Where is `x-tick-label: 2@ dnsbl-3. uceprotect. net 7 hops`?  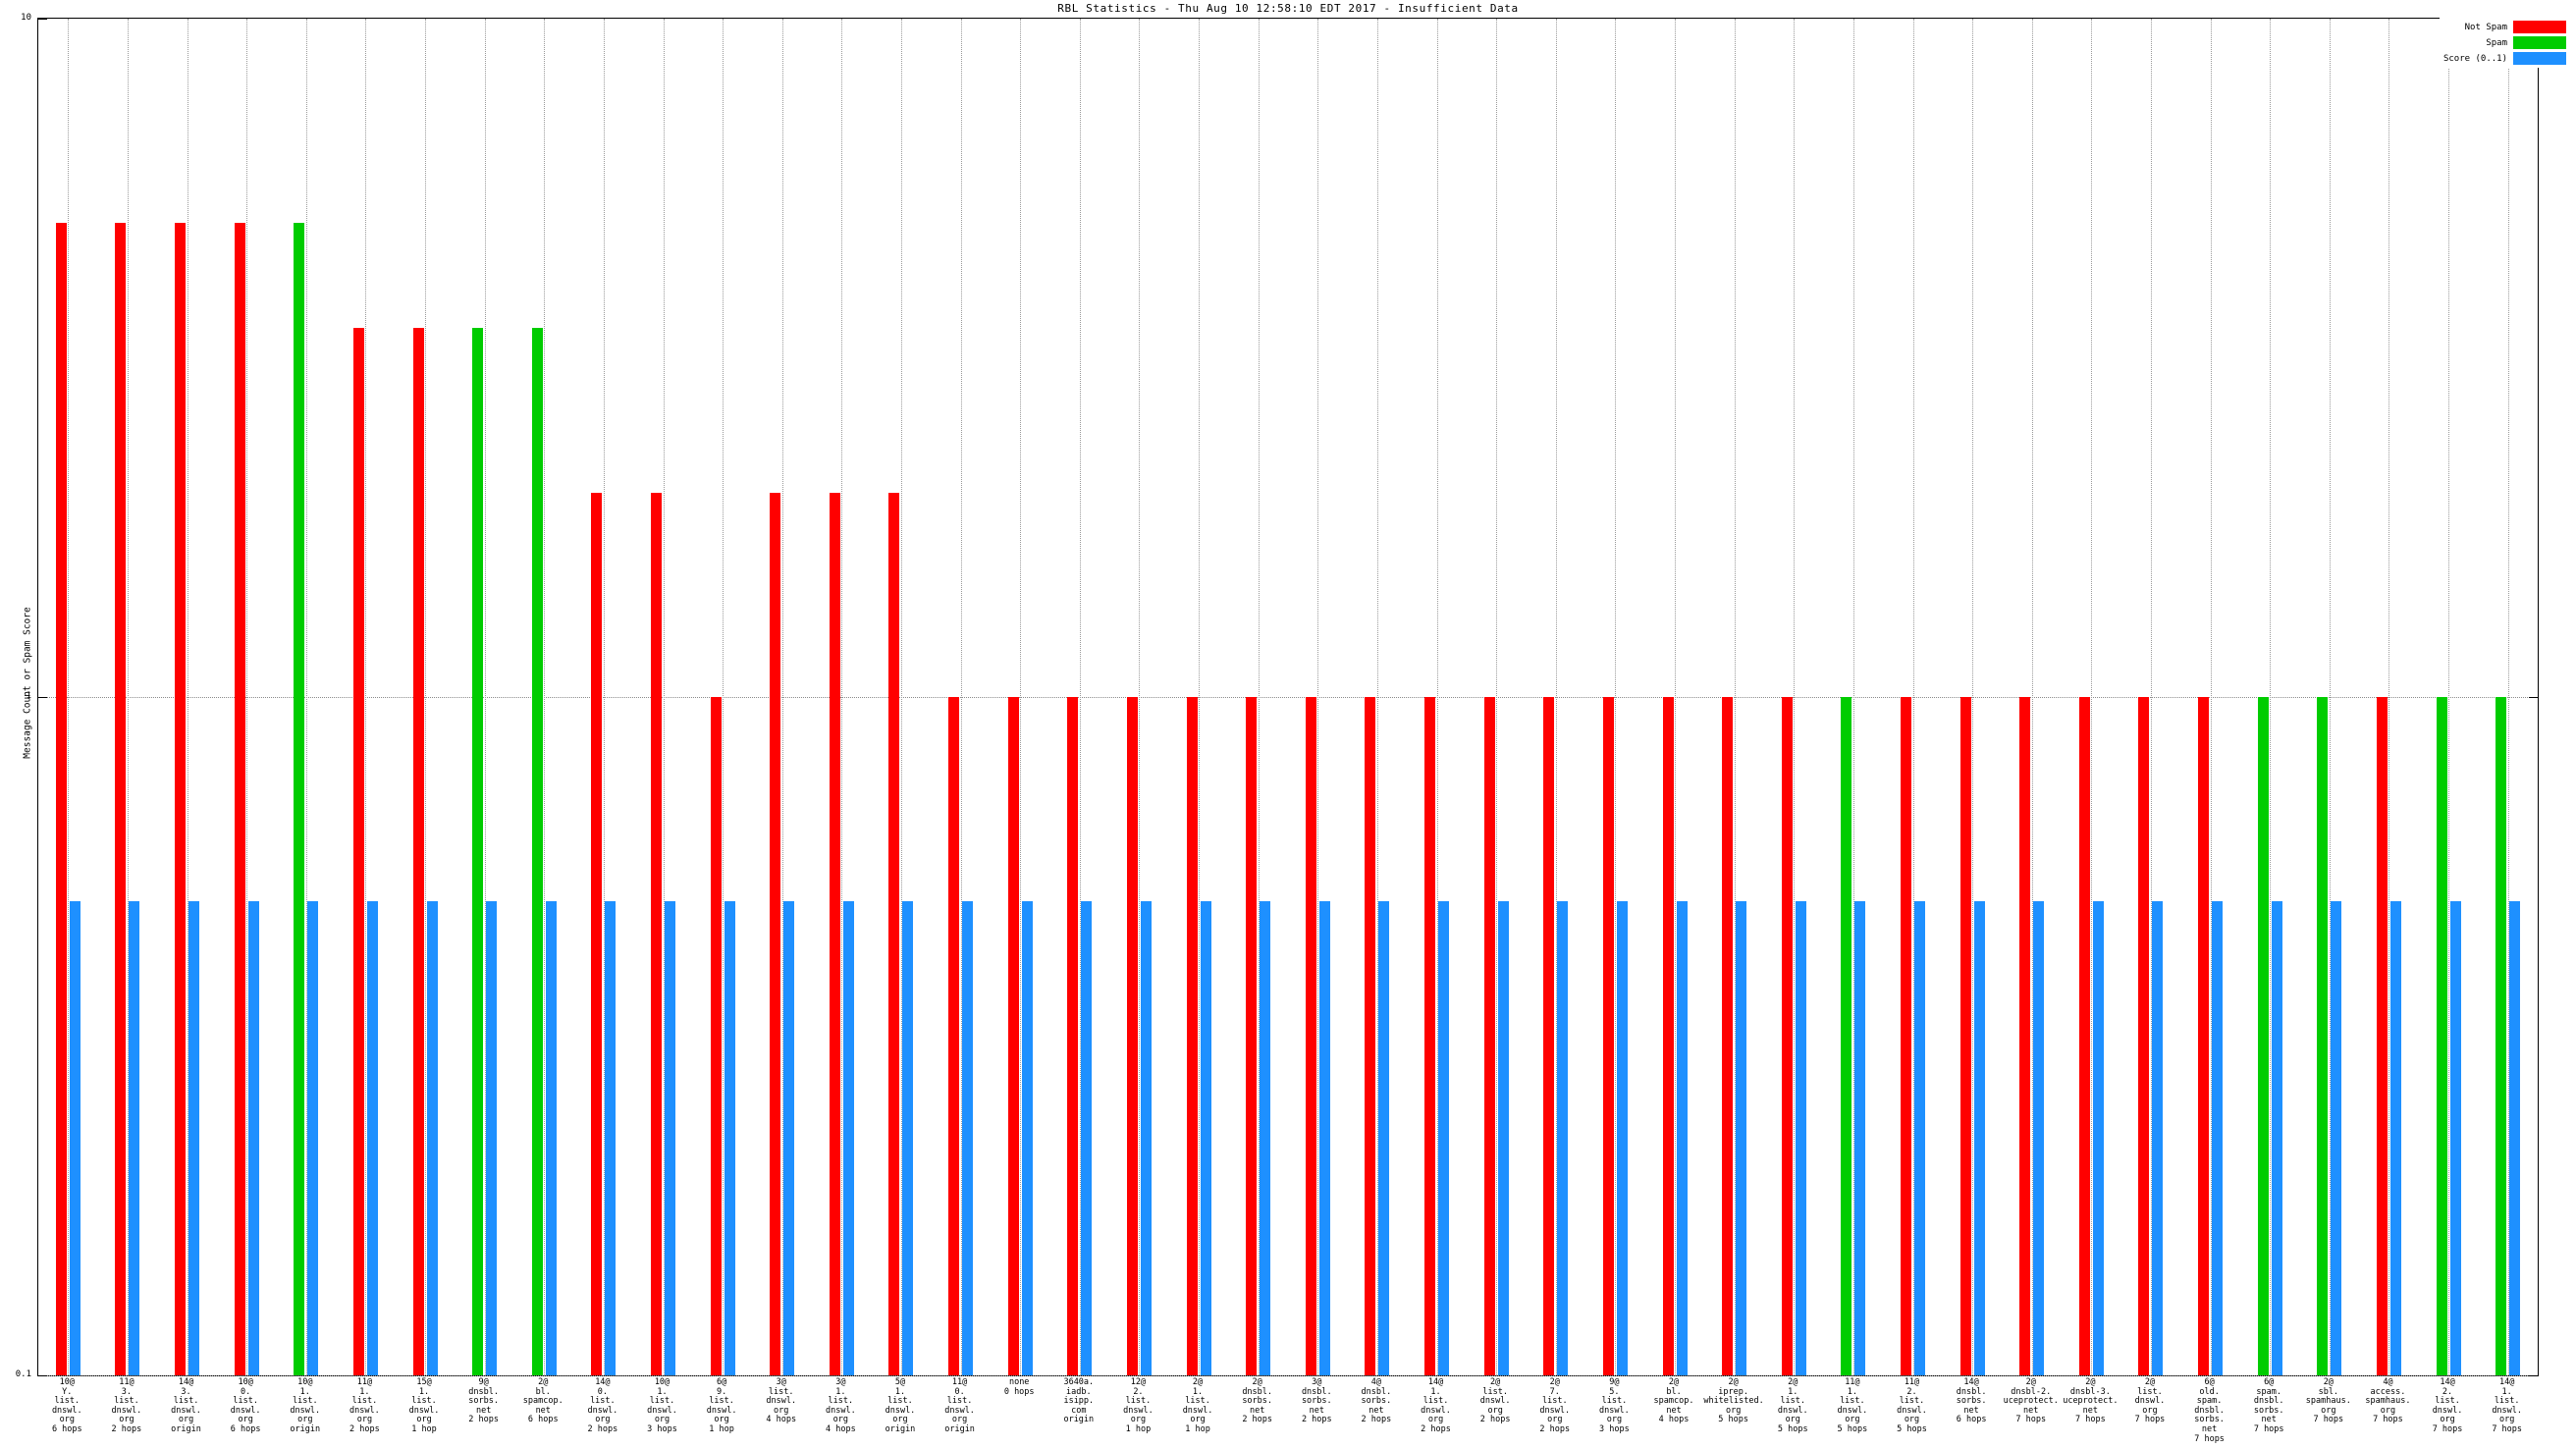 x-tick-label: 2@ dnsbl-3. uceprotect. net 7 hops is located at coordinates (2091, 1401).